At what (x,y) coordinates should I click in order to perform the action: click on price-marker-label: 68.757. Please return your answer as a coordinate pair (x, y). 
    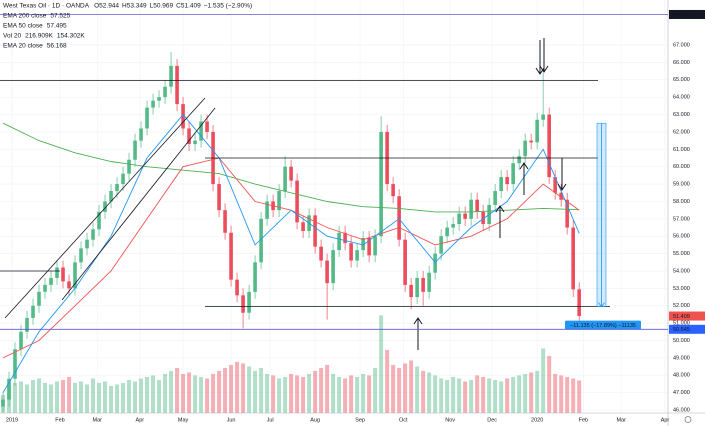
    Looking at the image, I should click on (681, 15).